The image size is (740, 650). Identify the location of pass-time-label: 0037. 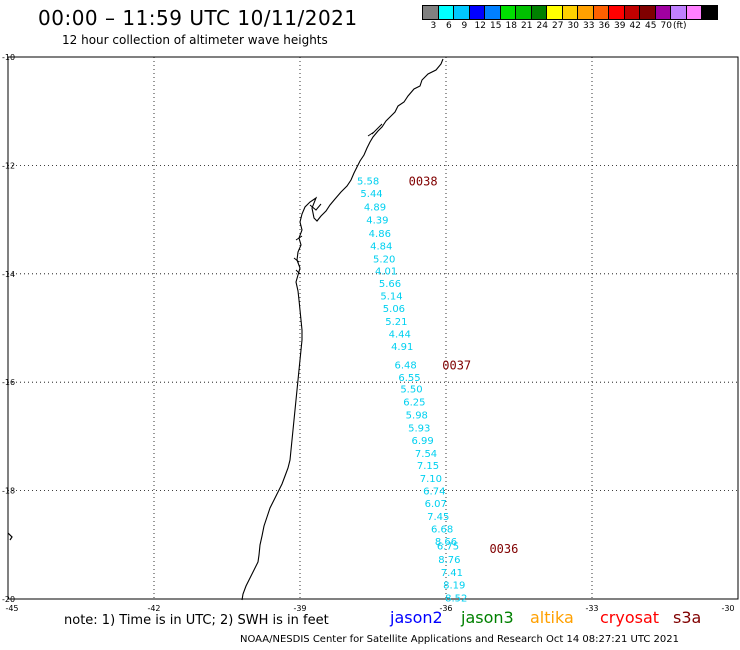
(456, 365).